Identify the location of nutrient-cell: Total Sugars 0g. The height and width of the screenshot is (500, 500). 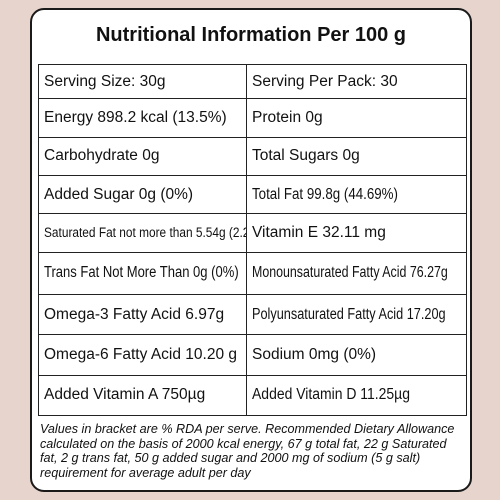
(356, 156).